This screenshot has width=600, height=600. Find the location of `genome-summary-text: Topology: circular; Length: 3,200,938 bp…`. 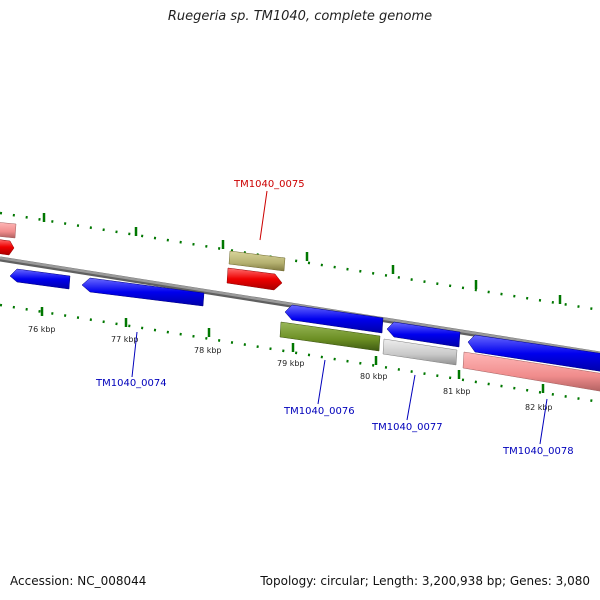

genome-summary-text: Topology: circular; Length: 3,200,938 bp… is located at coordinates (425, 581).